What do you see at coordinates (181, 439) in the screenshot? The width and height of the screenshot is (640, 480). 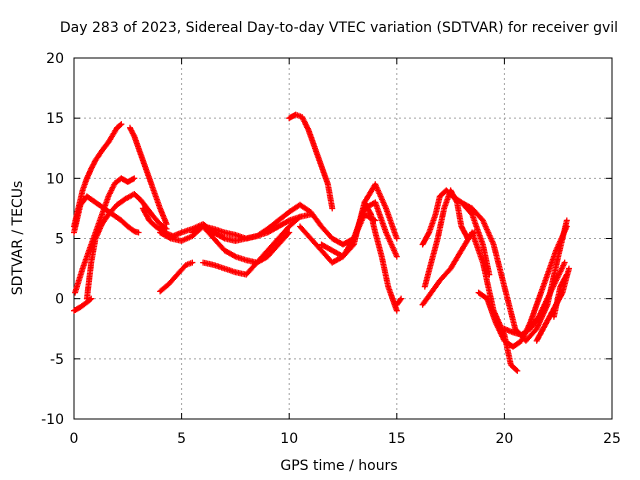 I see `x-tick-label: 5` at bounding box center [181, 439].